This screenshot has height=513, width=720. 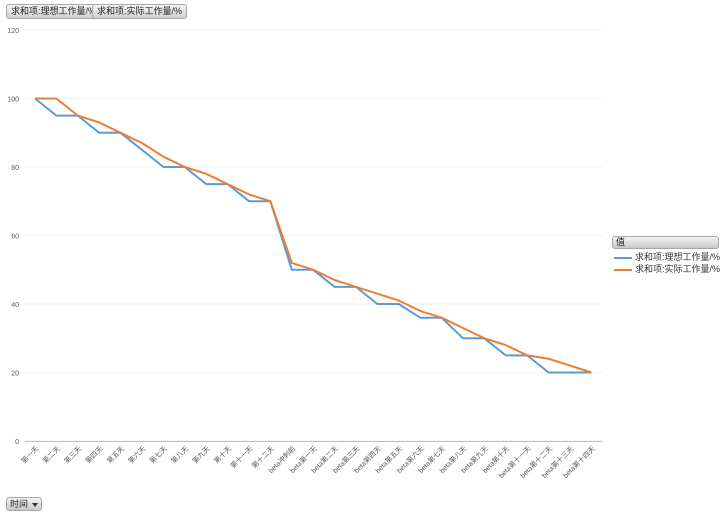 I want to click on y-tick-label: 80, so click(x=15, y=168).